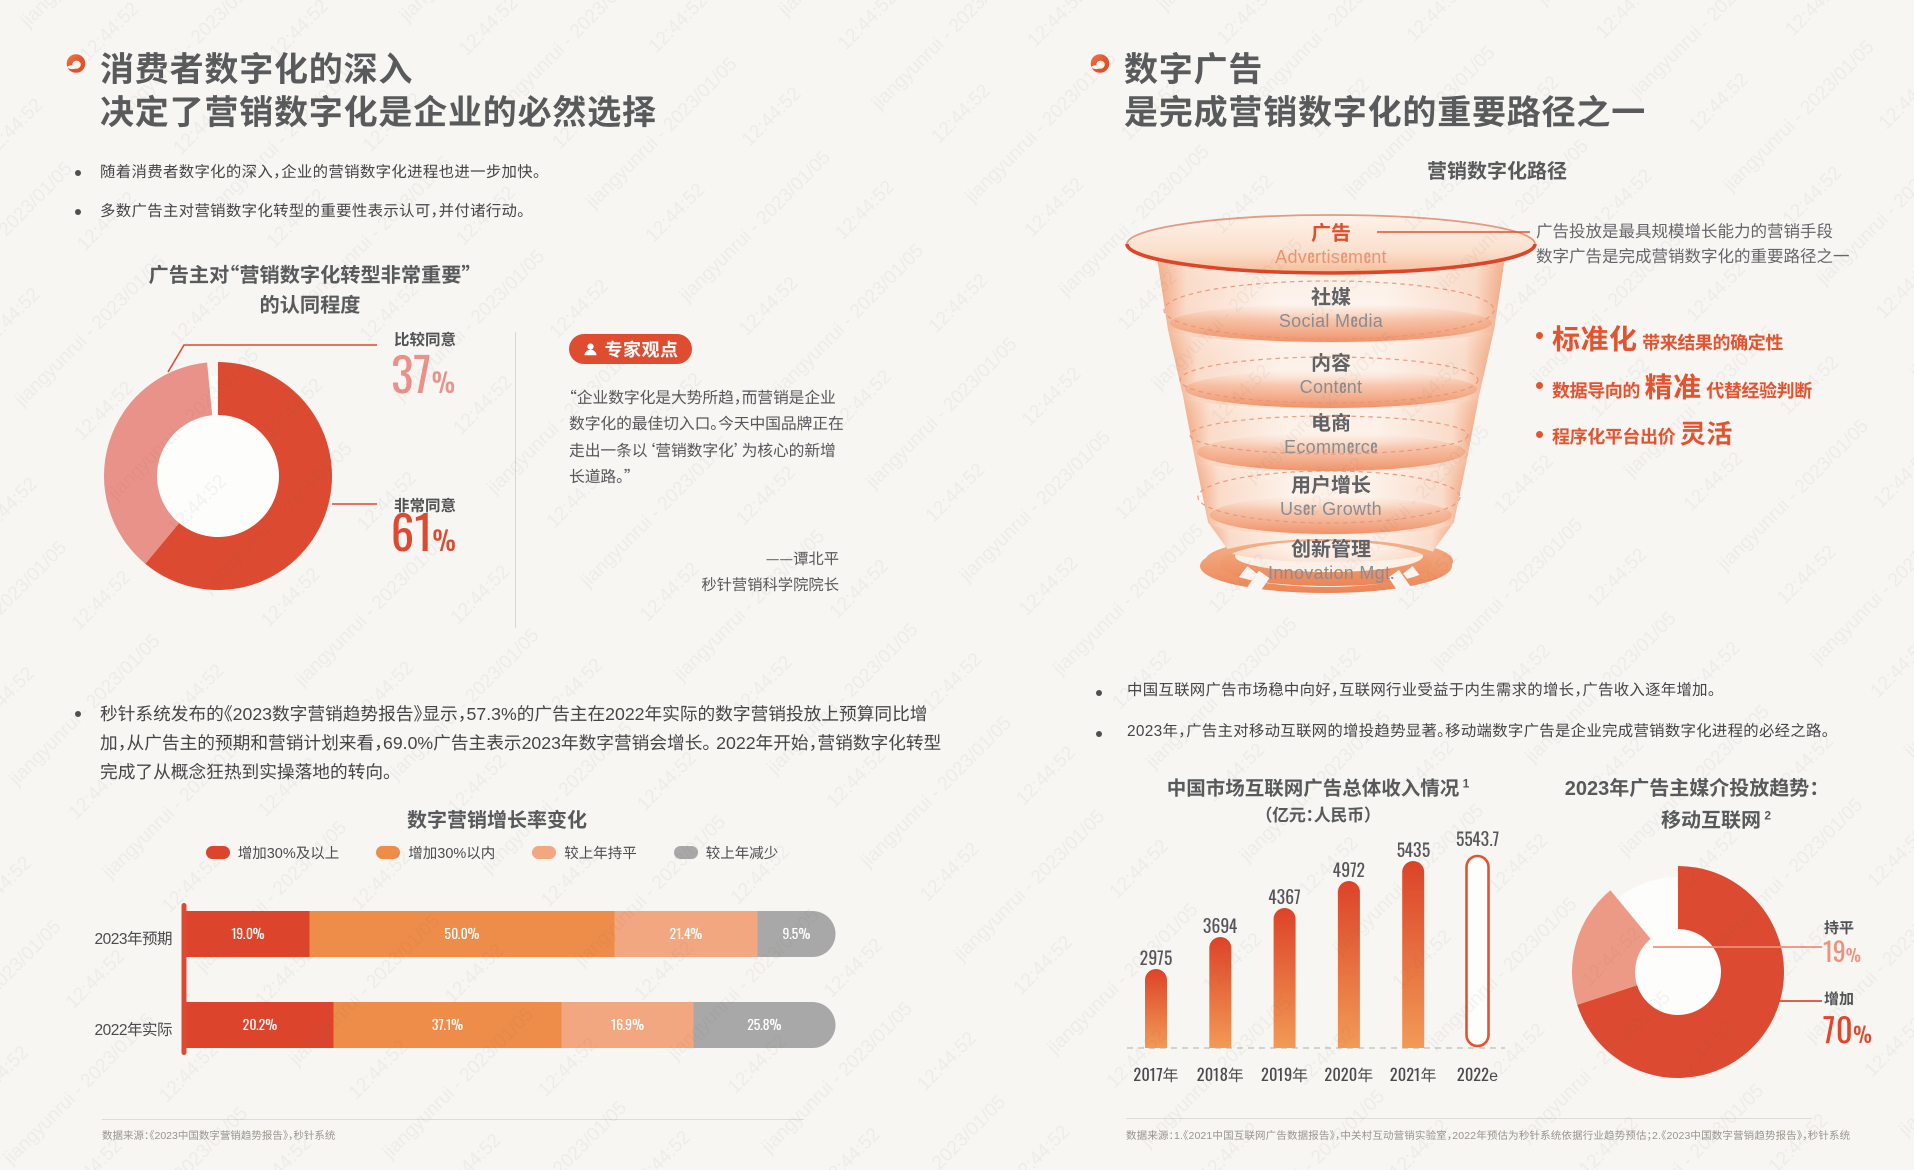 The width and height of the screenshot is (1914, 1170). Describe the element at coordinates (764, 1024) in the screenshot. I see `svg-text: 25.8%` at that location.